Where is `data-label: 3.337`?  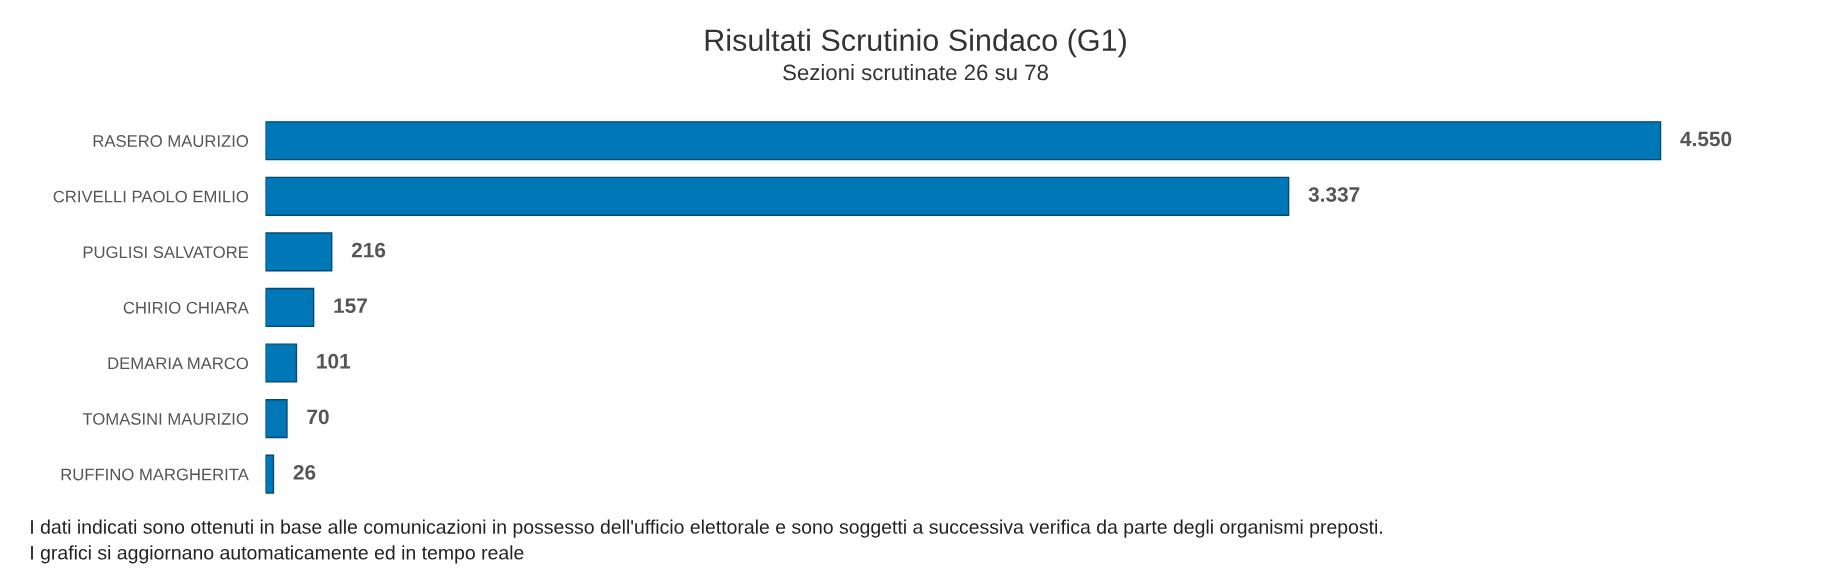 data-label: 3.337 is located at coordinates (1334, 194).